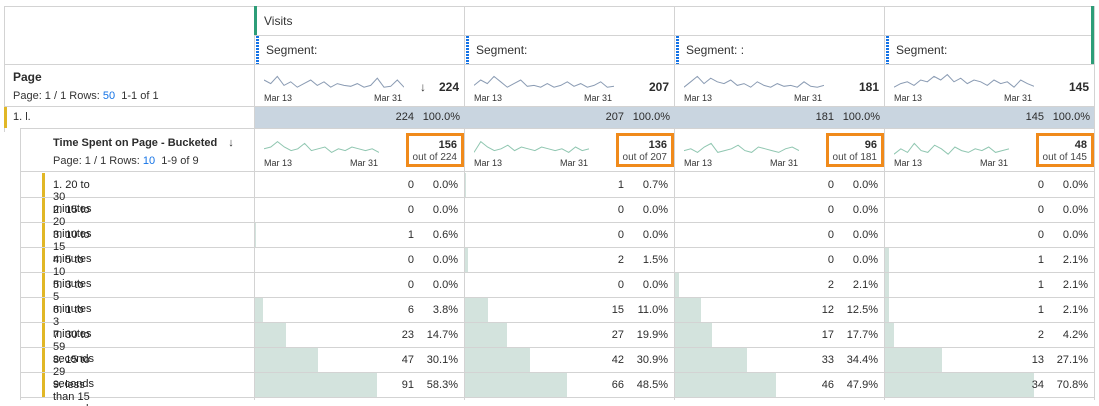 This screenshot has width=1099, height=406. I want to click on cell-value: 224, so click(404, 117).